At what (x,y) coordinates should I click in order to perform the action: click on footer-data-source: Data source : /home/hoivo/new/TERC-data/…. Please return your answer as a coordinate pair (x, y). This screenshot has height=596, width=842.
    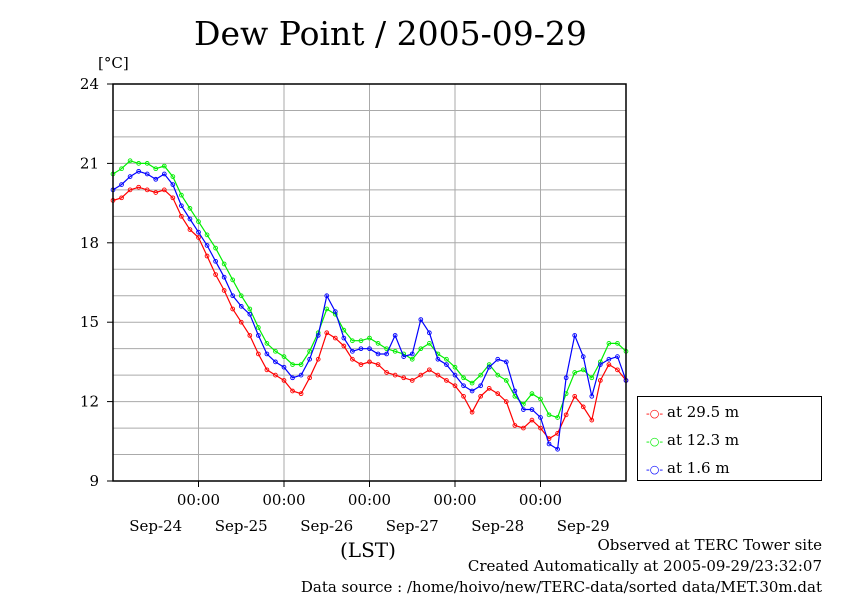
    Looking at the image, I should click on (561, 587).